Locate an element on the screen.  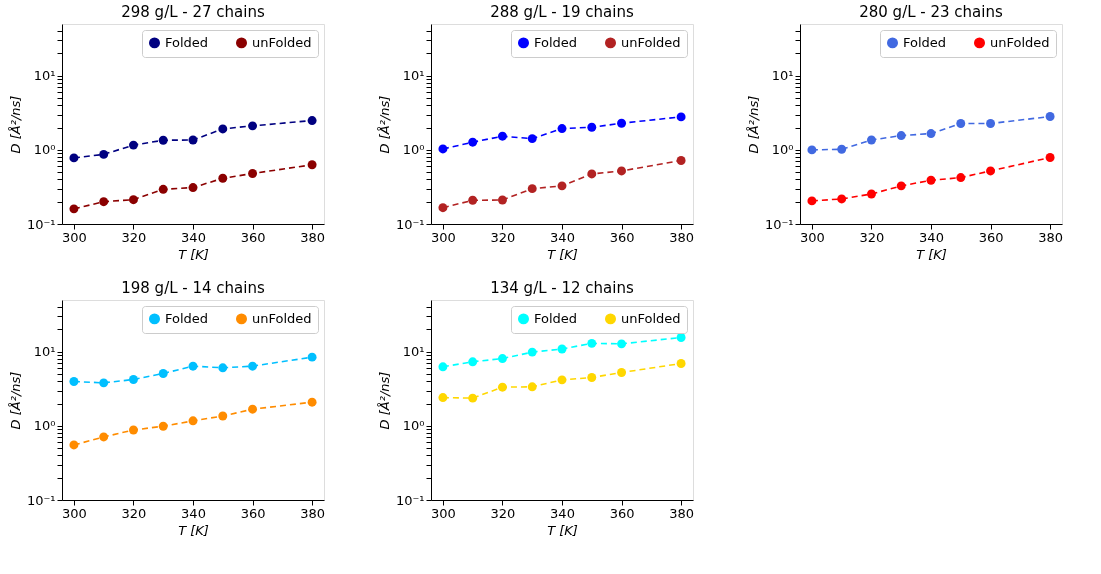
chart-title: 298 g/L - 27 chains is located at coordinates (193, 12).